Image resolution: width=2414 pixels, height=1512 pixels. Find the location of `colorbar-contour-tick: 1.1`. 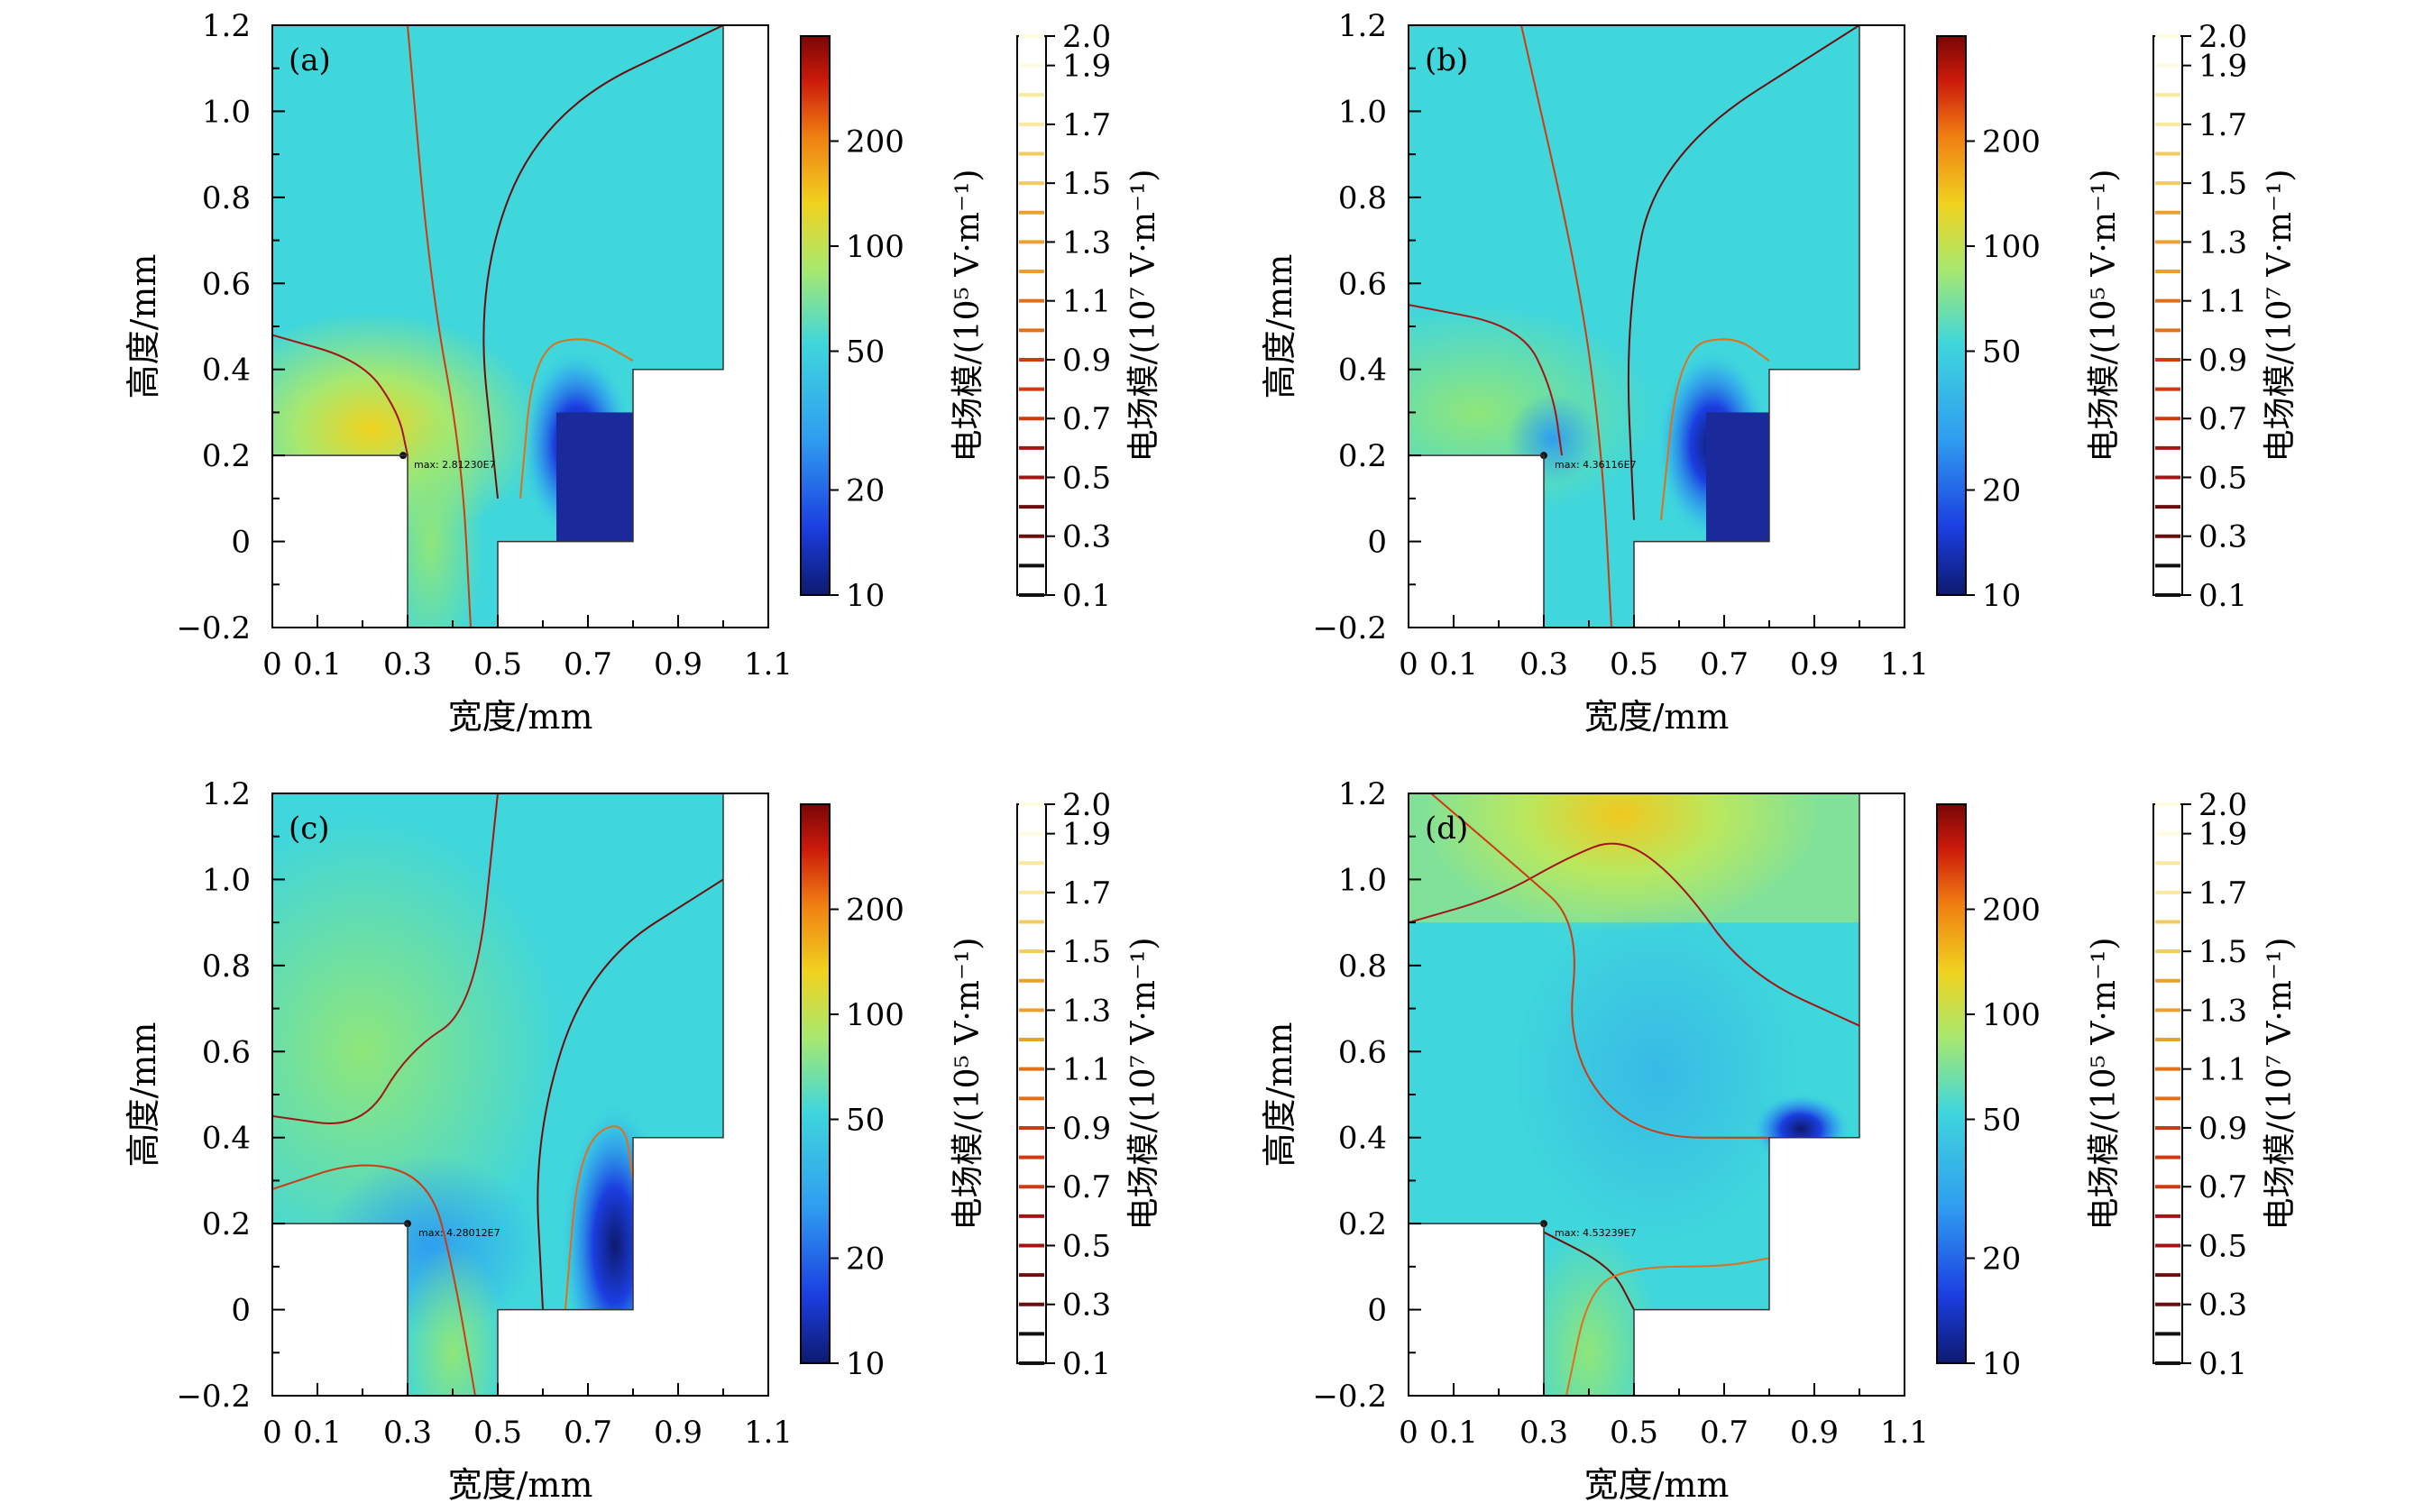

colorbar-contour-tick: 1.1 is located at coordinates (1086, 302).